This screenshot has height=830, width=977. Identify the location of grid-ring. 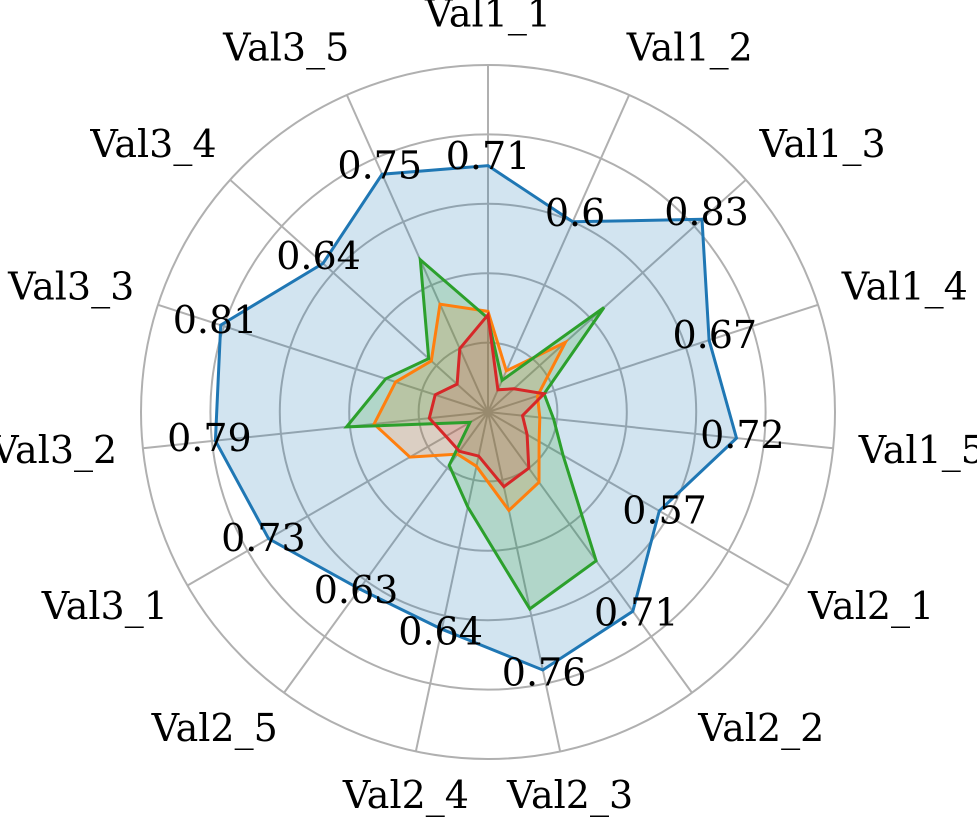
(488, 412).